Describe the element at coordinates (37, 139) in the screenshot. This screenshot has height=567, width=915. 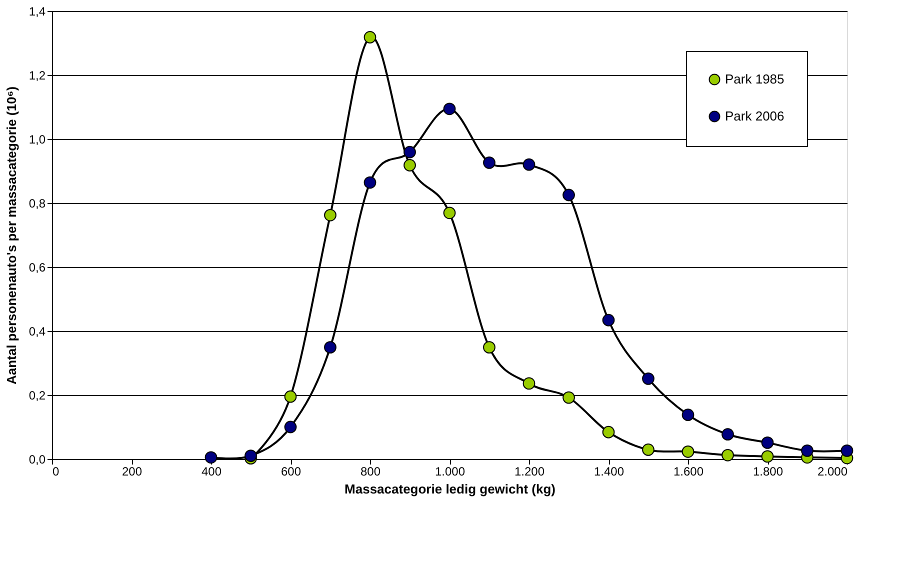
I see `y-tick-label: 1,0` at that location.